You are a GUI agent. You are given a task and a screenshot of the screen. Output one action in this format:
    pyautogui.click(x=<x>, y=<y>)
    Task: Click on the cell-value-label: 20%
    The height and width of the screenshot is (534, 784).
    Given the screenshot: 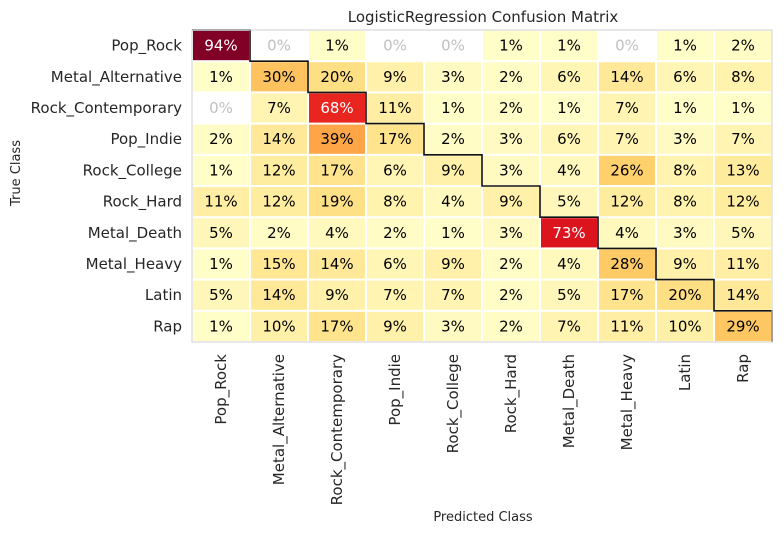 What is the action you would take?
    pyautogui.click(x=336, y=77)
    